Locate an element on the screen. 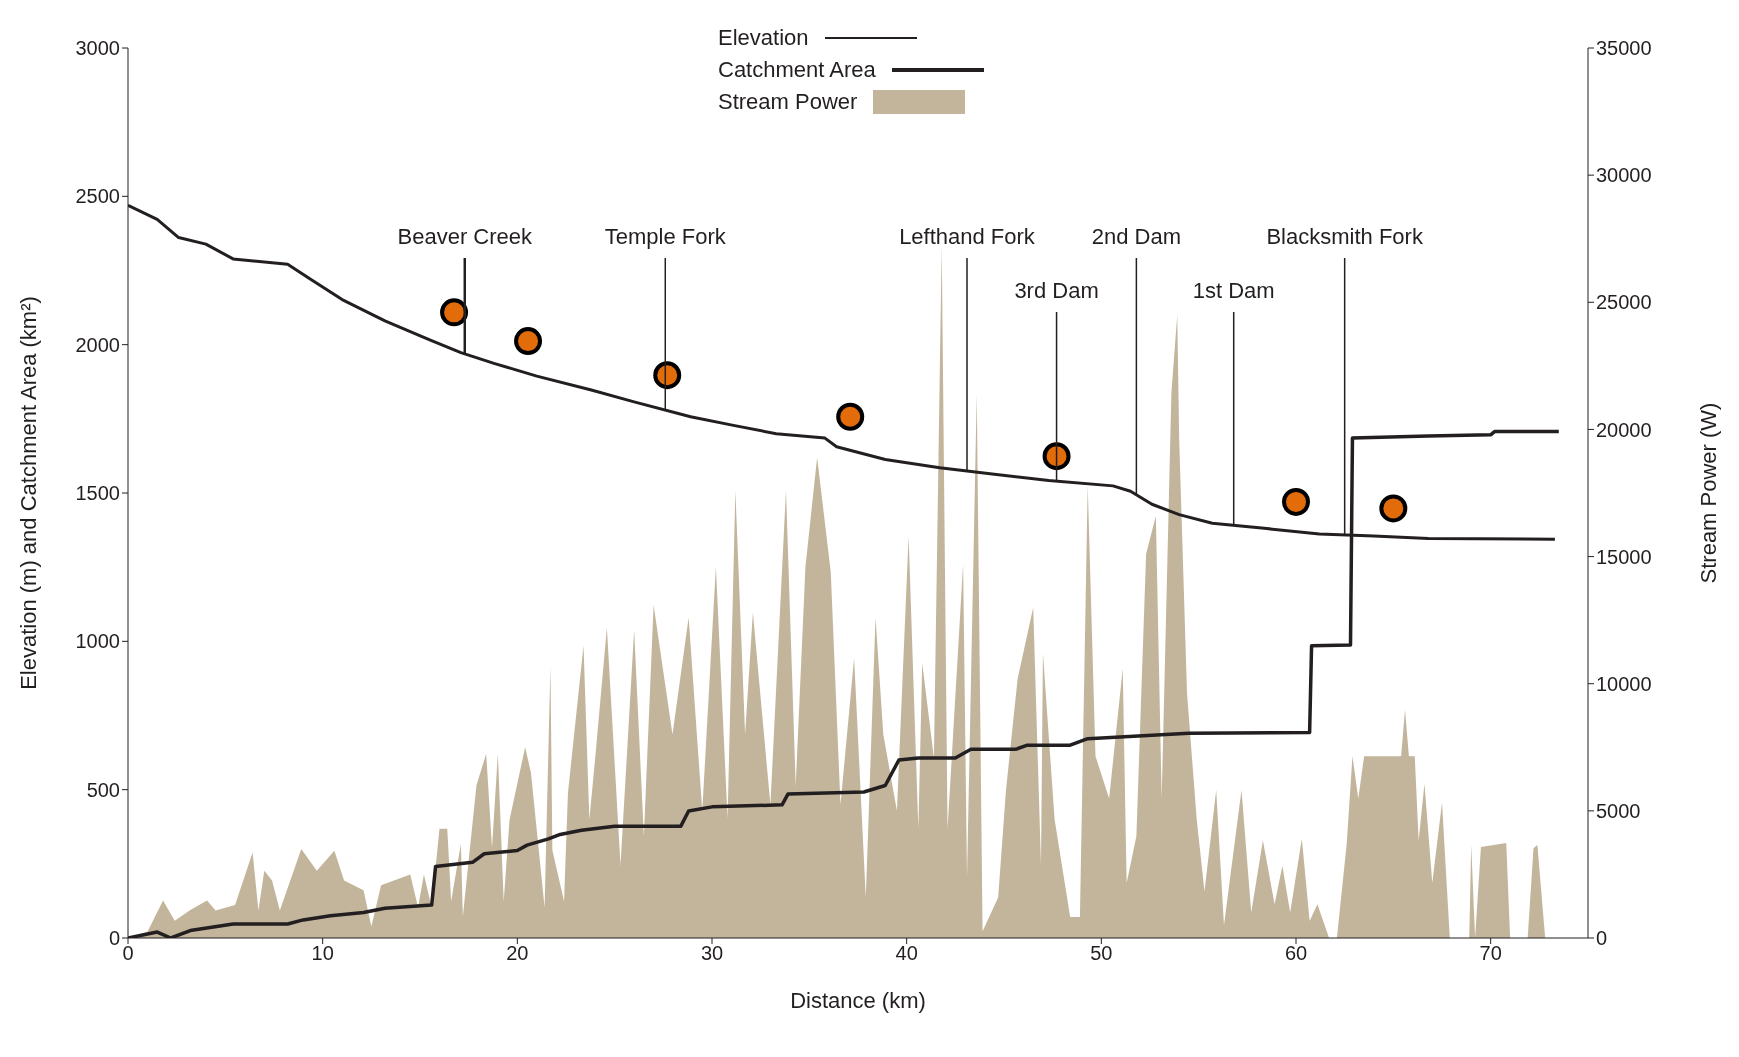 The height and width of the screenshot is (1057, 1739). legend-label: Catchment Area is located at coordinates (797, 70).